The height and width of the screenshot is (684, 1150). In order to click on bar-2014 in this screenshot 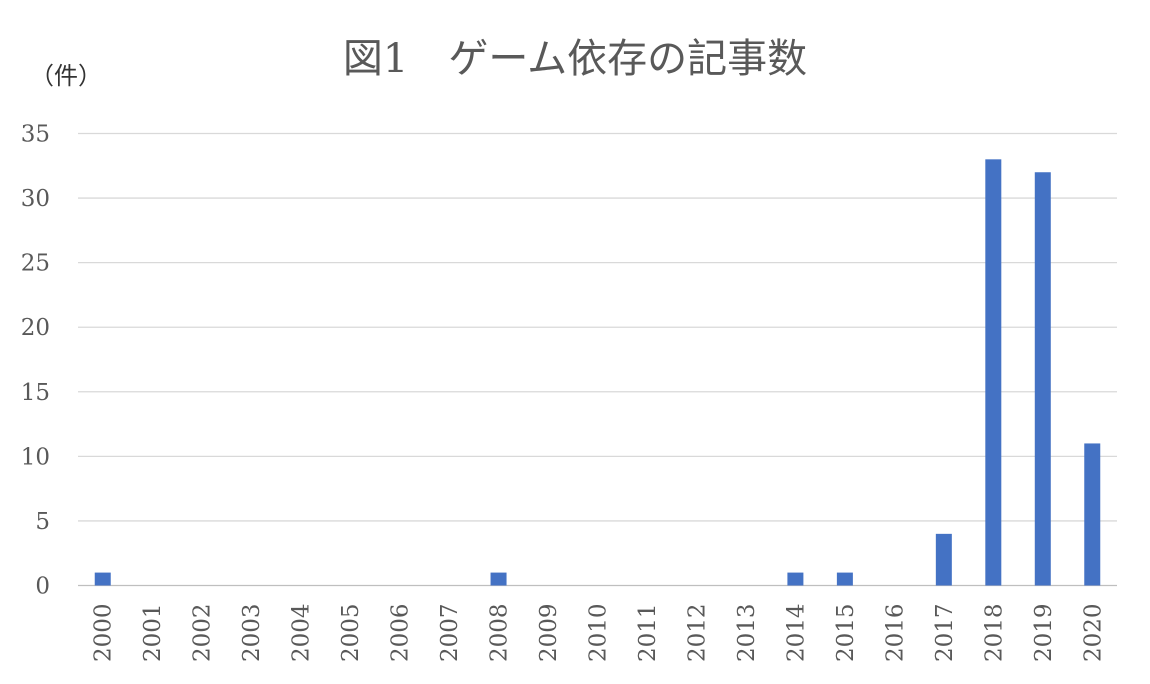, I will do `click(795, 579)`.